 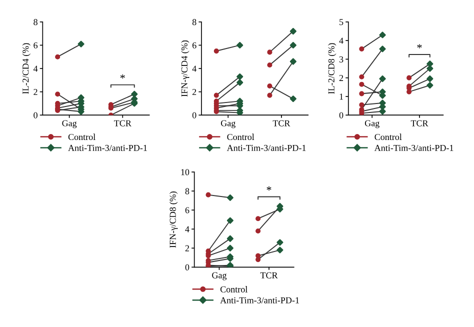 What do you see at coordinates (332, 68) in the screenshot?
I see `y-axis-title: IL-2/CD8 (%)` at bounding box center [332, 68].